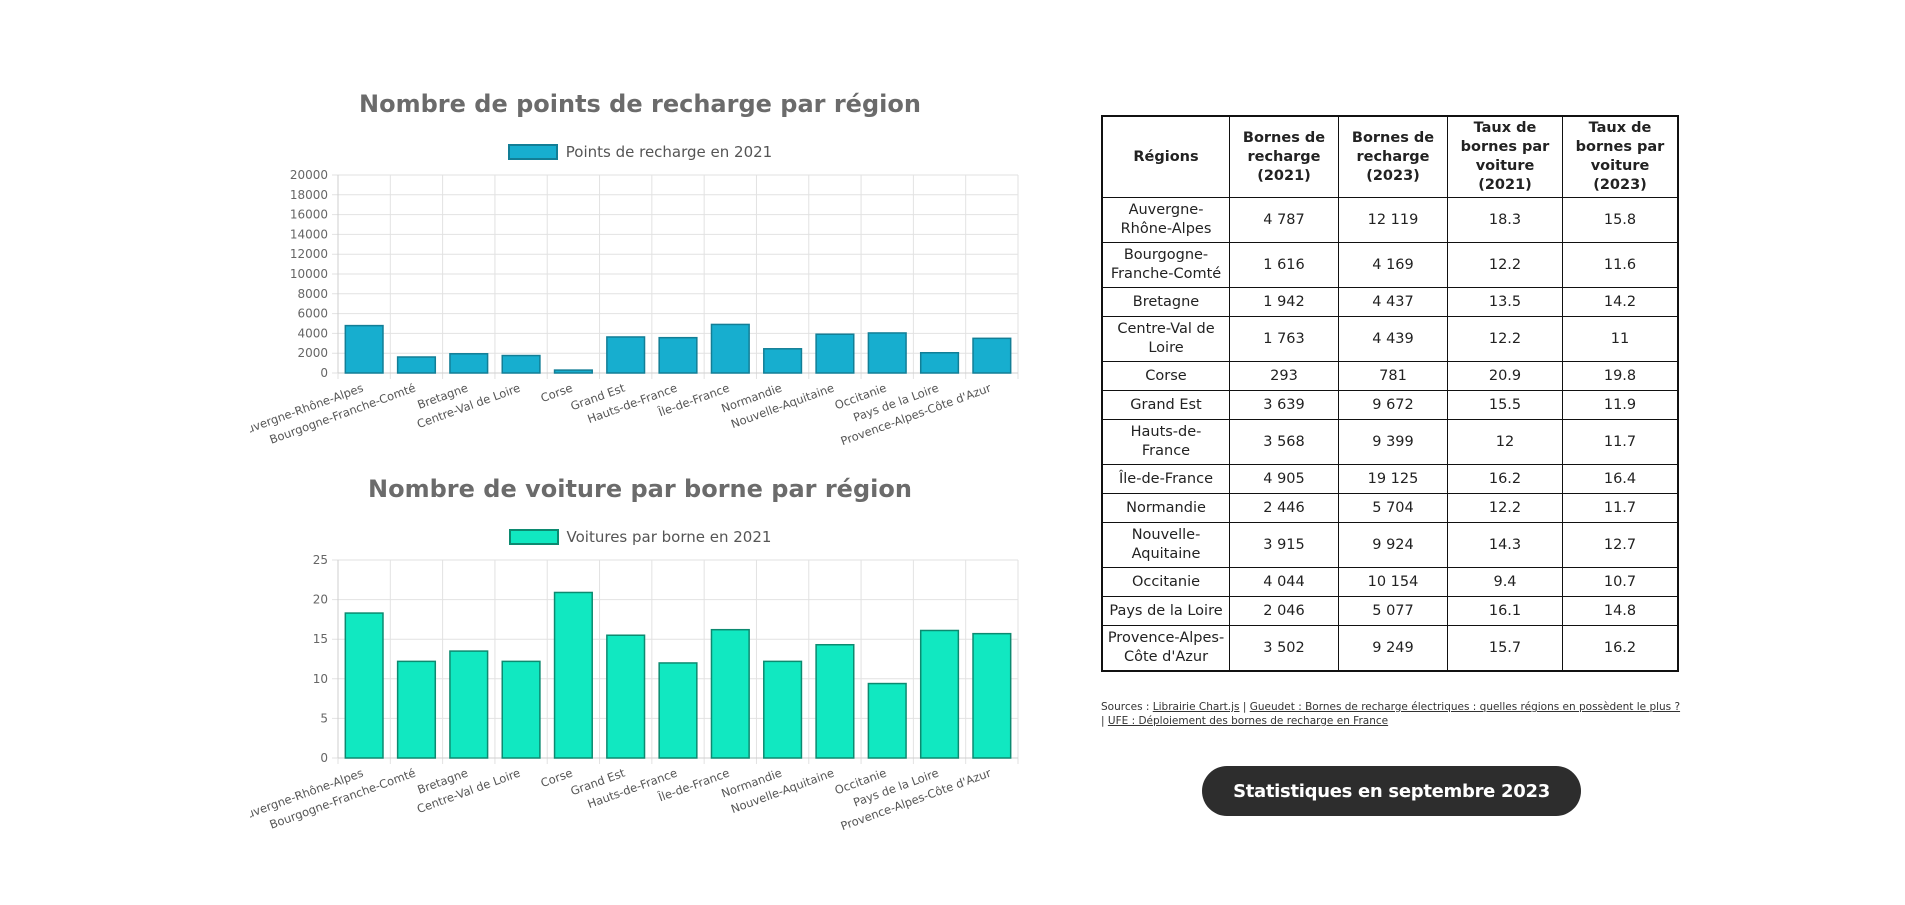 The height and width of the screenshot is (905, 1905). What do you see at coordinates (1393, 611) in the screenshot?
I see `chargers-2023-cell: 5 077` at bounding box center [1393, 611].